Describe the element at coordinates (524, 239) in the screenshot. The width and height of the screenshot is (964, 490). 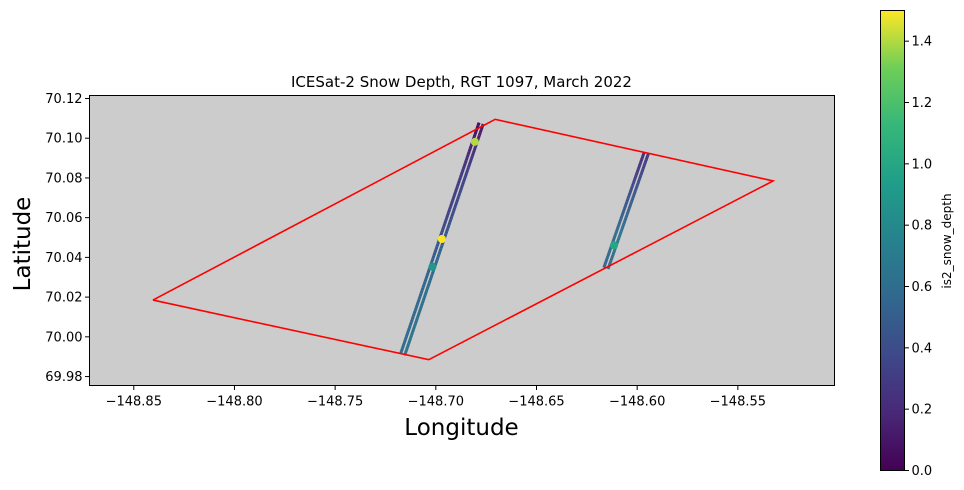
I see `snow-depth-tracks` at that location.